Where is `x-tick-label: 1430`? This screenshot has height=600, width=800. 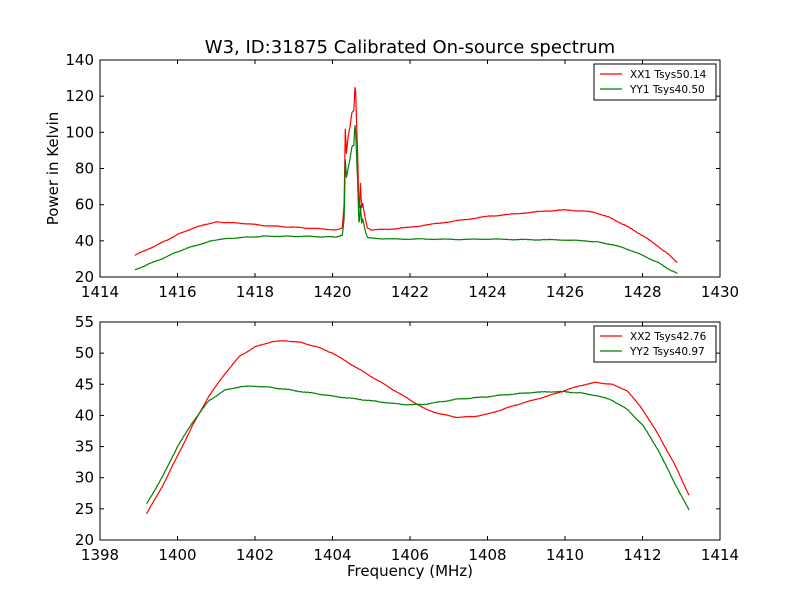
x-tick-label: 1430 is located at coordinates (720, 292).